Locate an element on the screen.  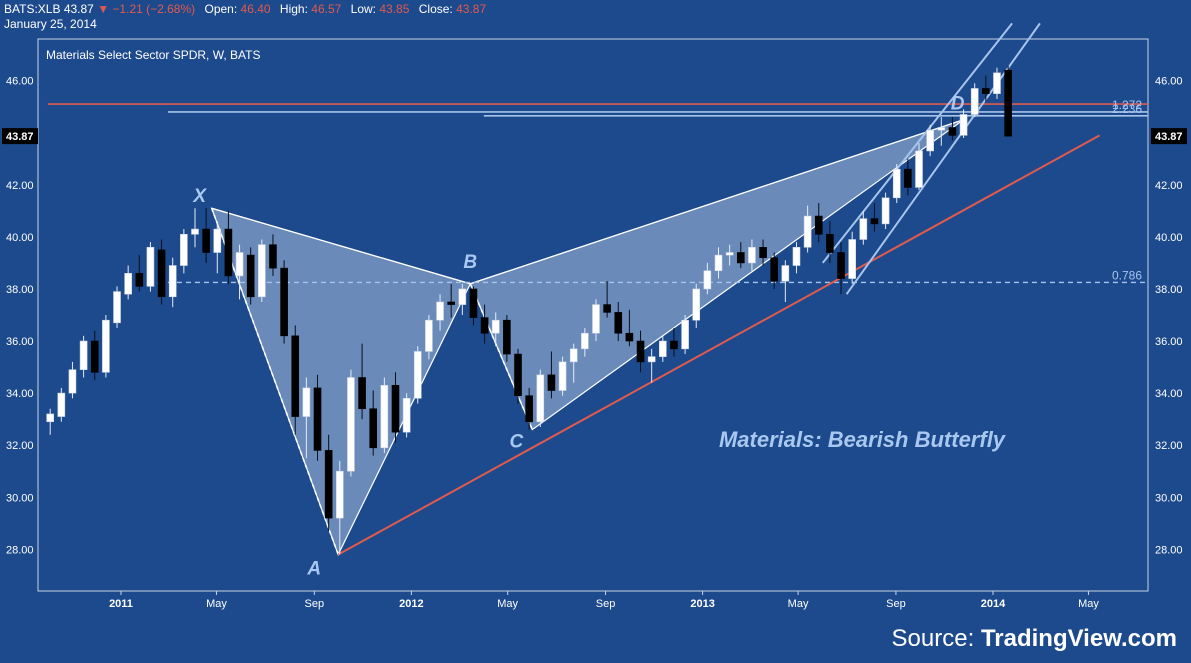
source-credit: Source: TradingView.com is located at coordinates (1034, 639).